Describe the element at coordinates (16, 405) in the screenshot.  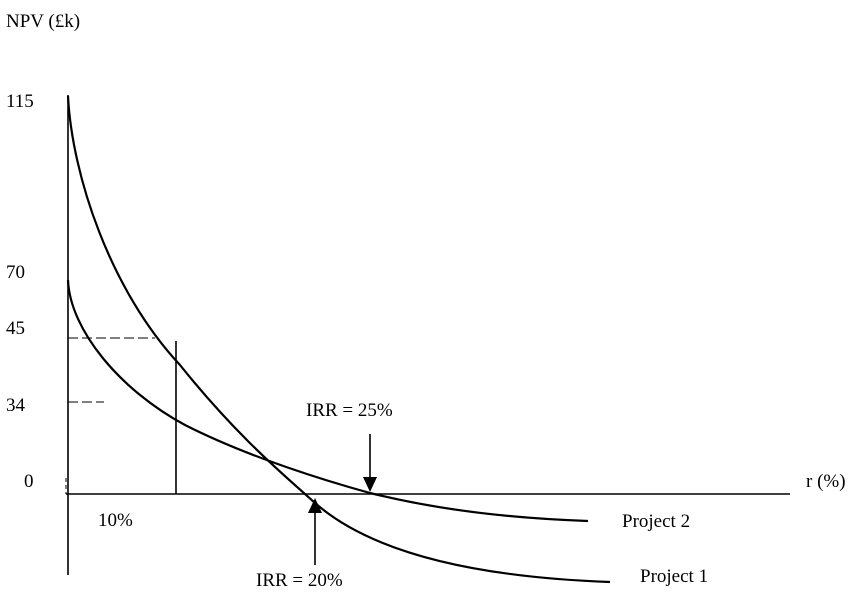
I see `y-tick-34: 34` at that location.